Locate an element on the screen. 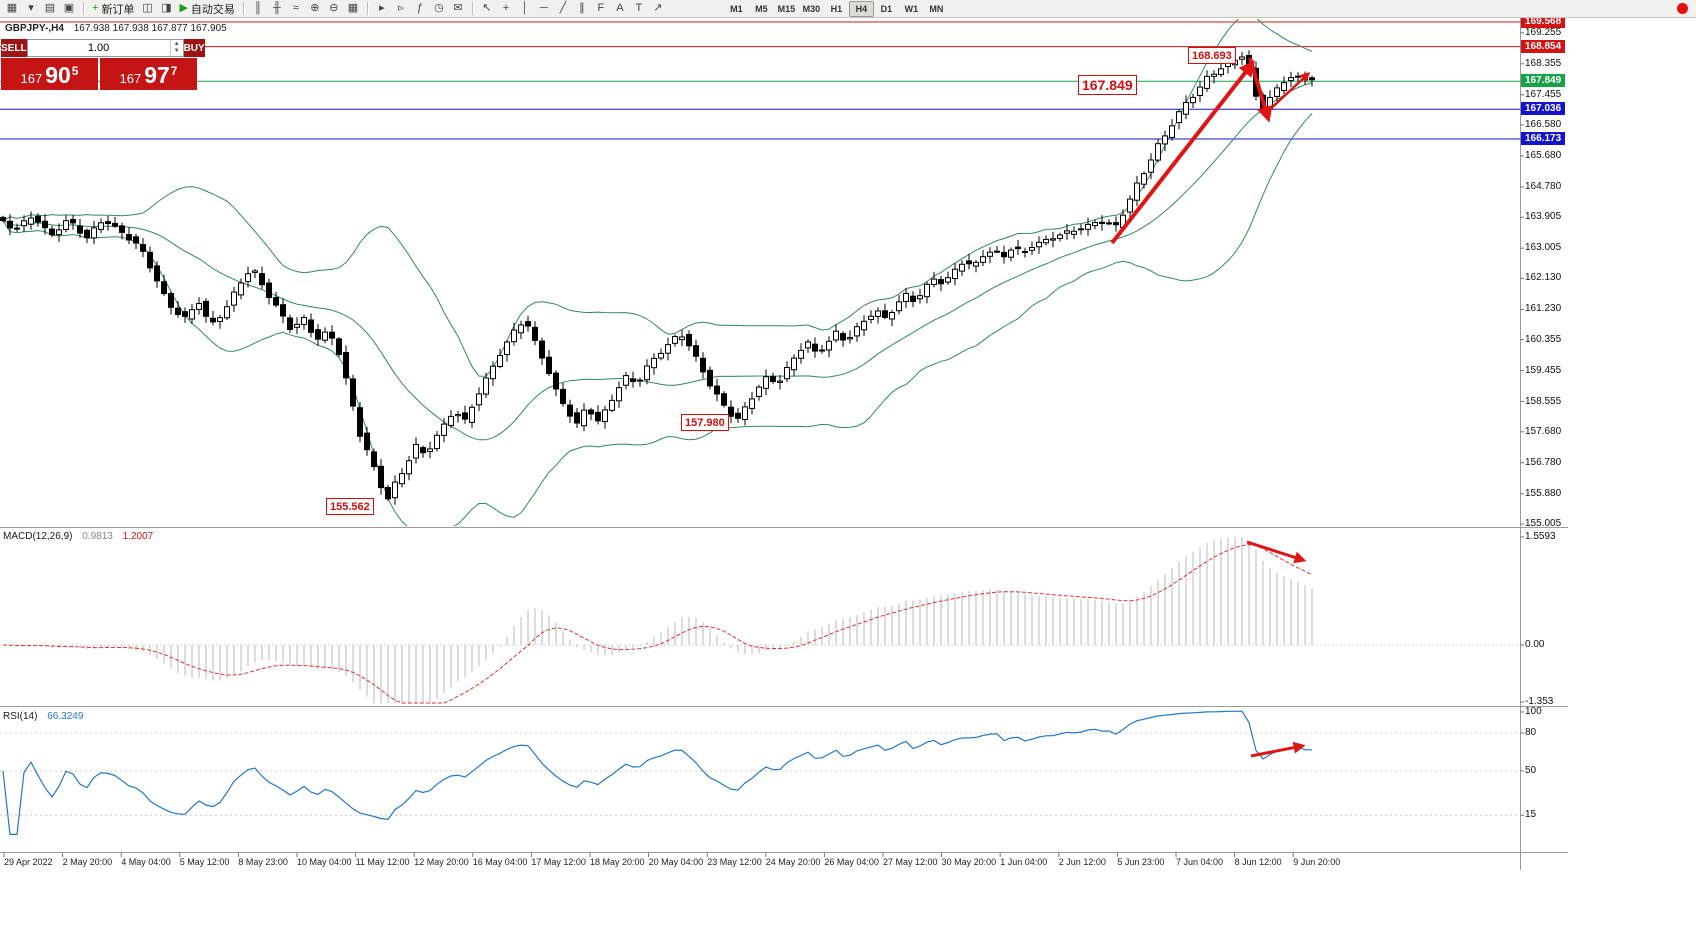  buy-price-display: 167 97 7 is located at coordinates (148, 74).